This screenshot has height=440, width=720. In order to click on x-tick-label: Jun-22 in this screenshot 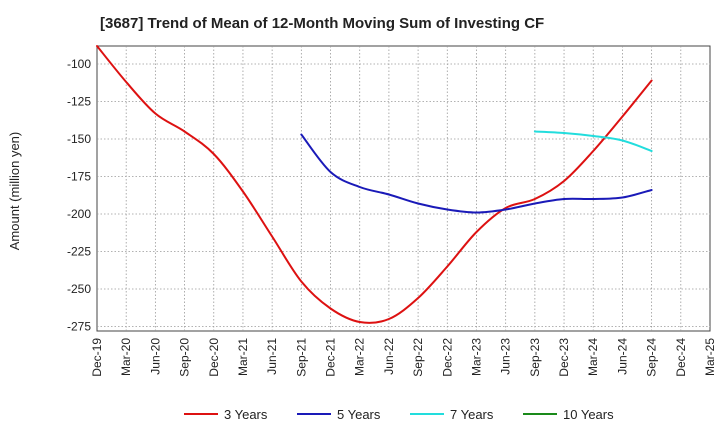, I will do `click(389, 356)`.